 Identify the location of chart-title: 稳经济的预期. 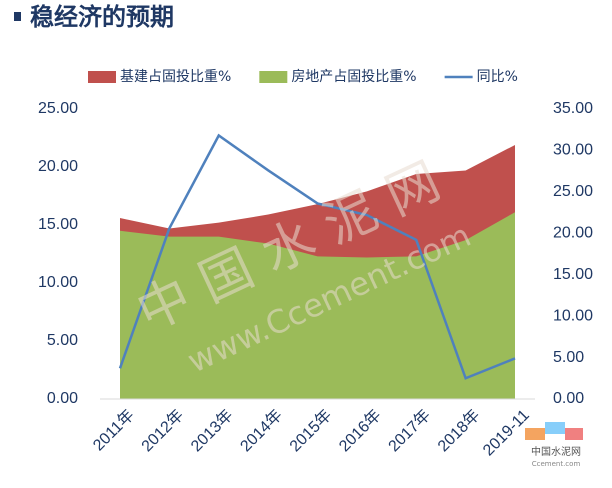
(102, 17).